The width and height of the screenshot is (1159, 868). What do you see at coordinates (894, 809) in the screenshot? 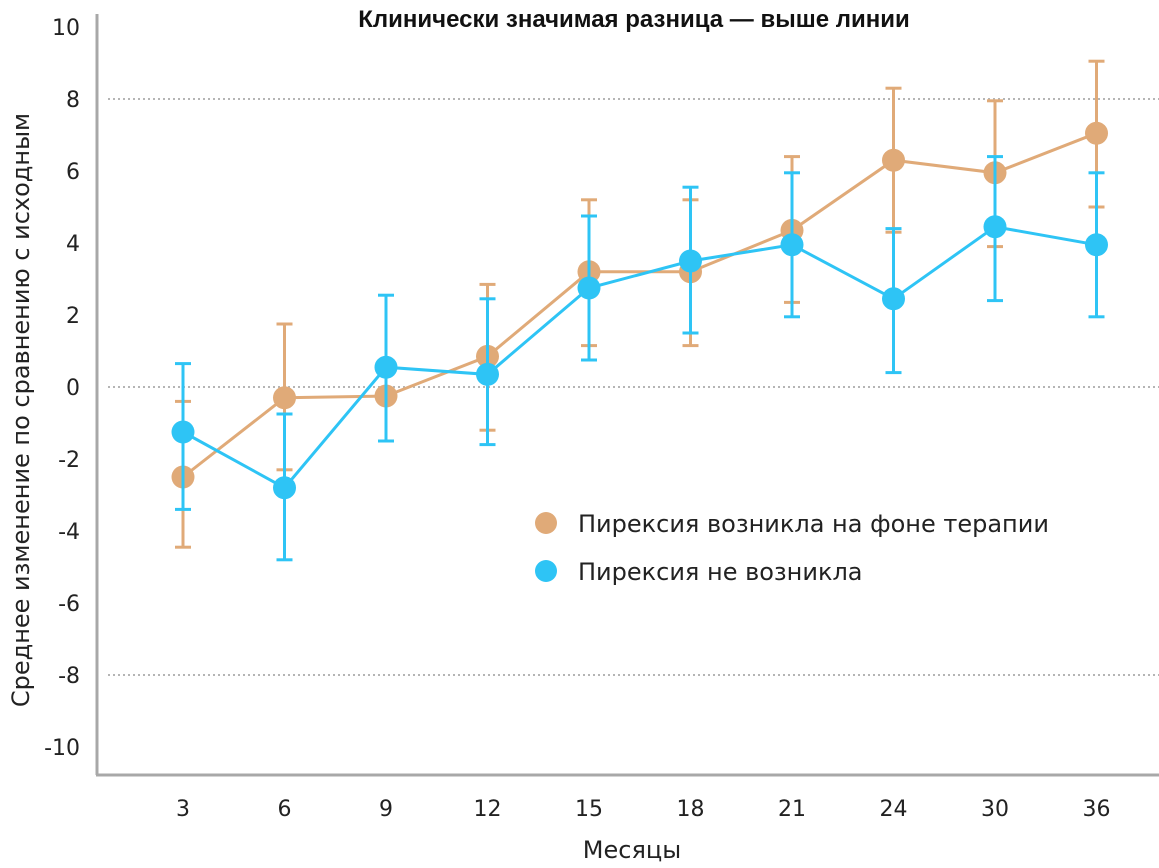
I see `x-tick-label: 24` at bounding box center [894, 809].